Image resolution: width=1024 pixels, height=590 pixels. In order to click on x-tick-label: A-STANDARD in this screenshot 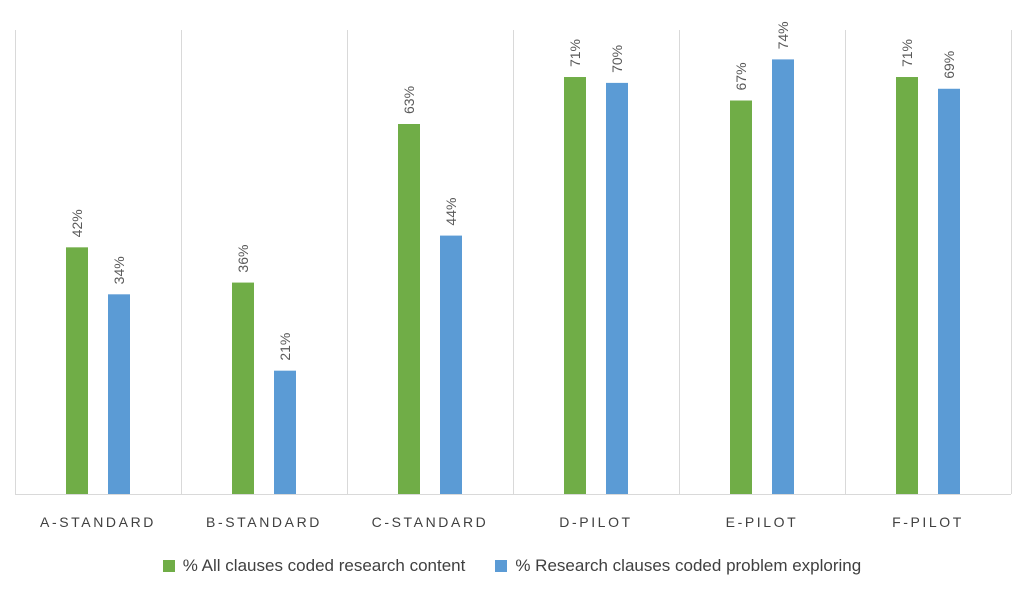, I will do `click(98, 522)`.